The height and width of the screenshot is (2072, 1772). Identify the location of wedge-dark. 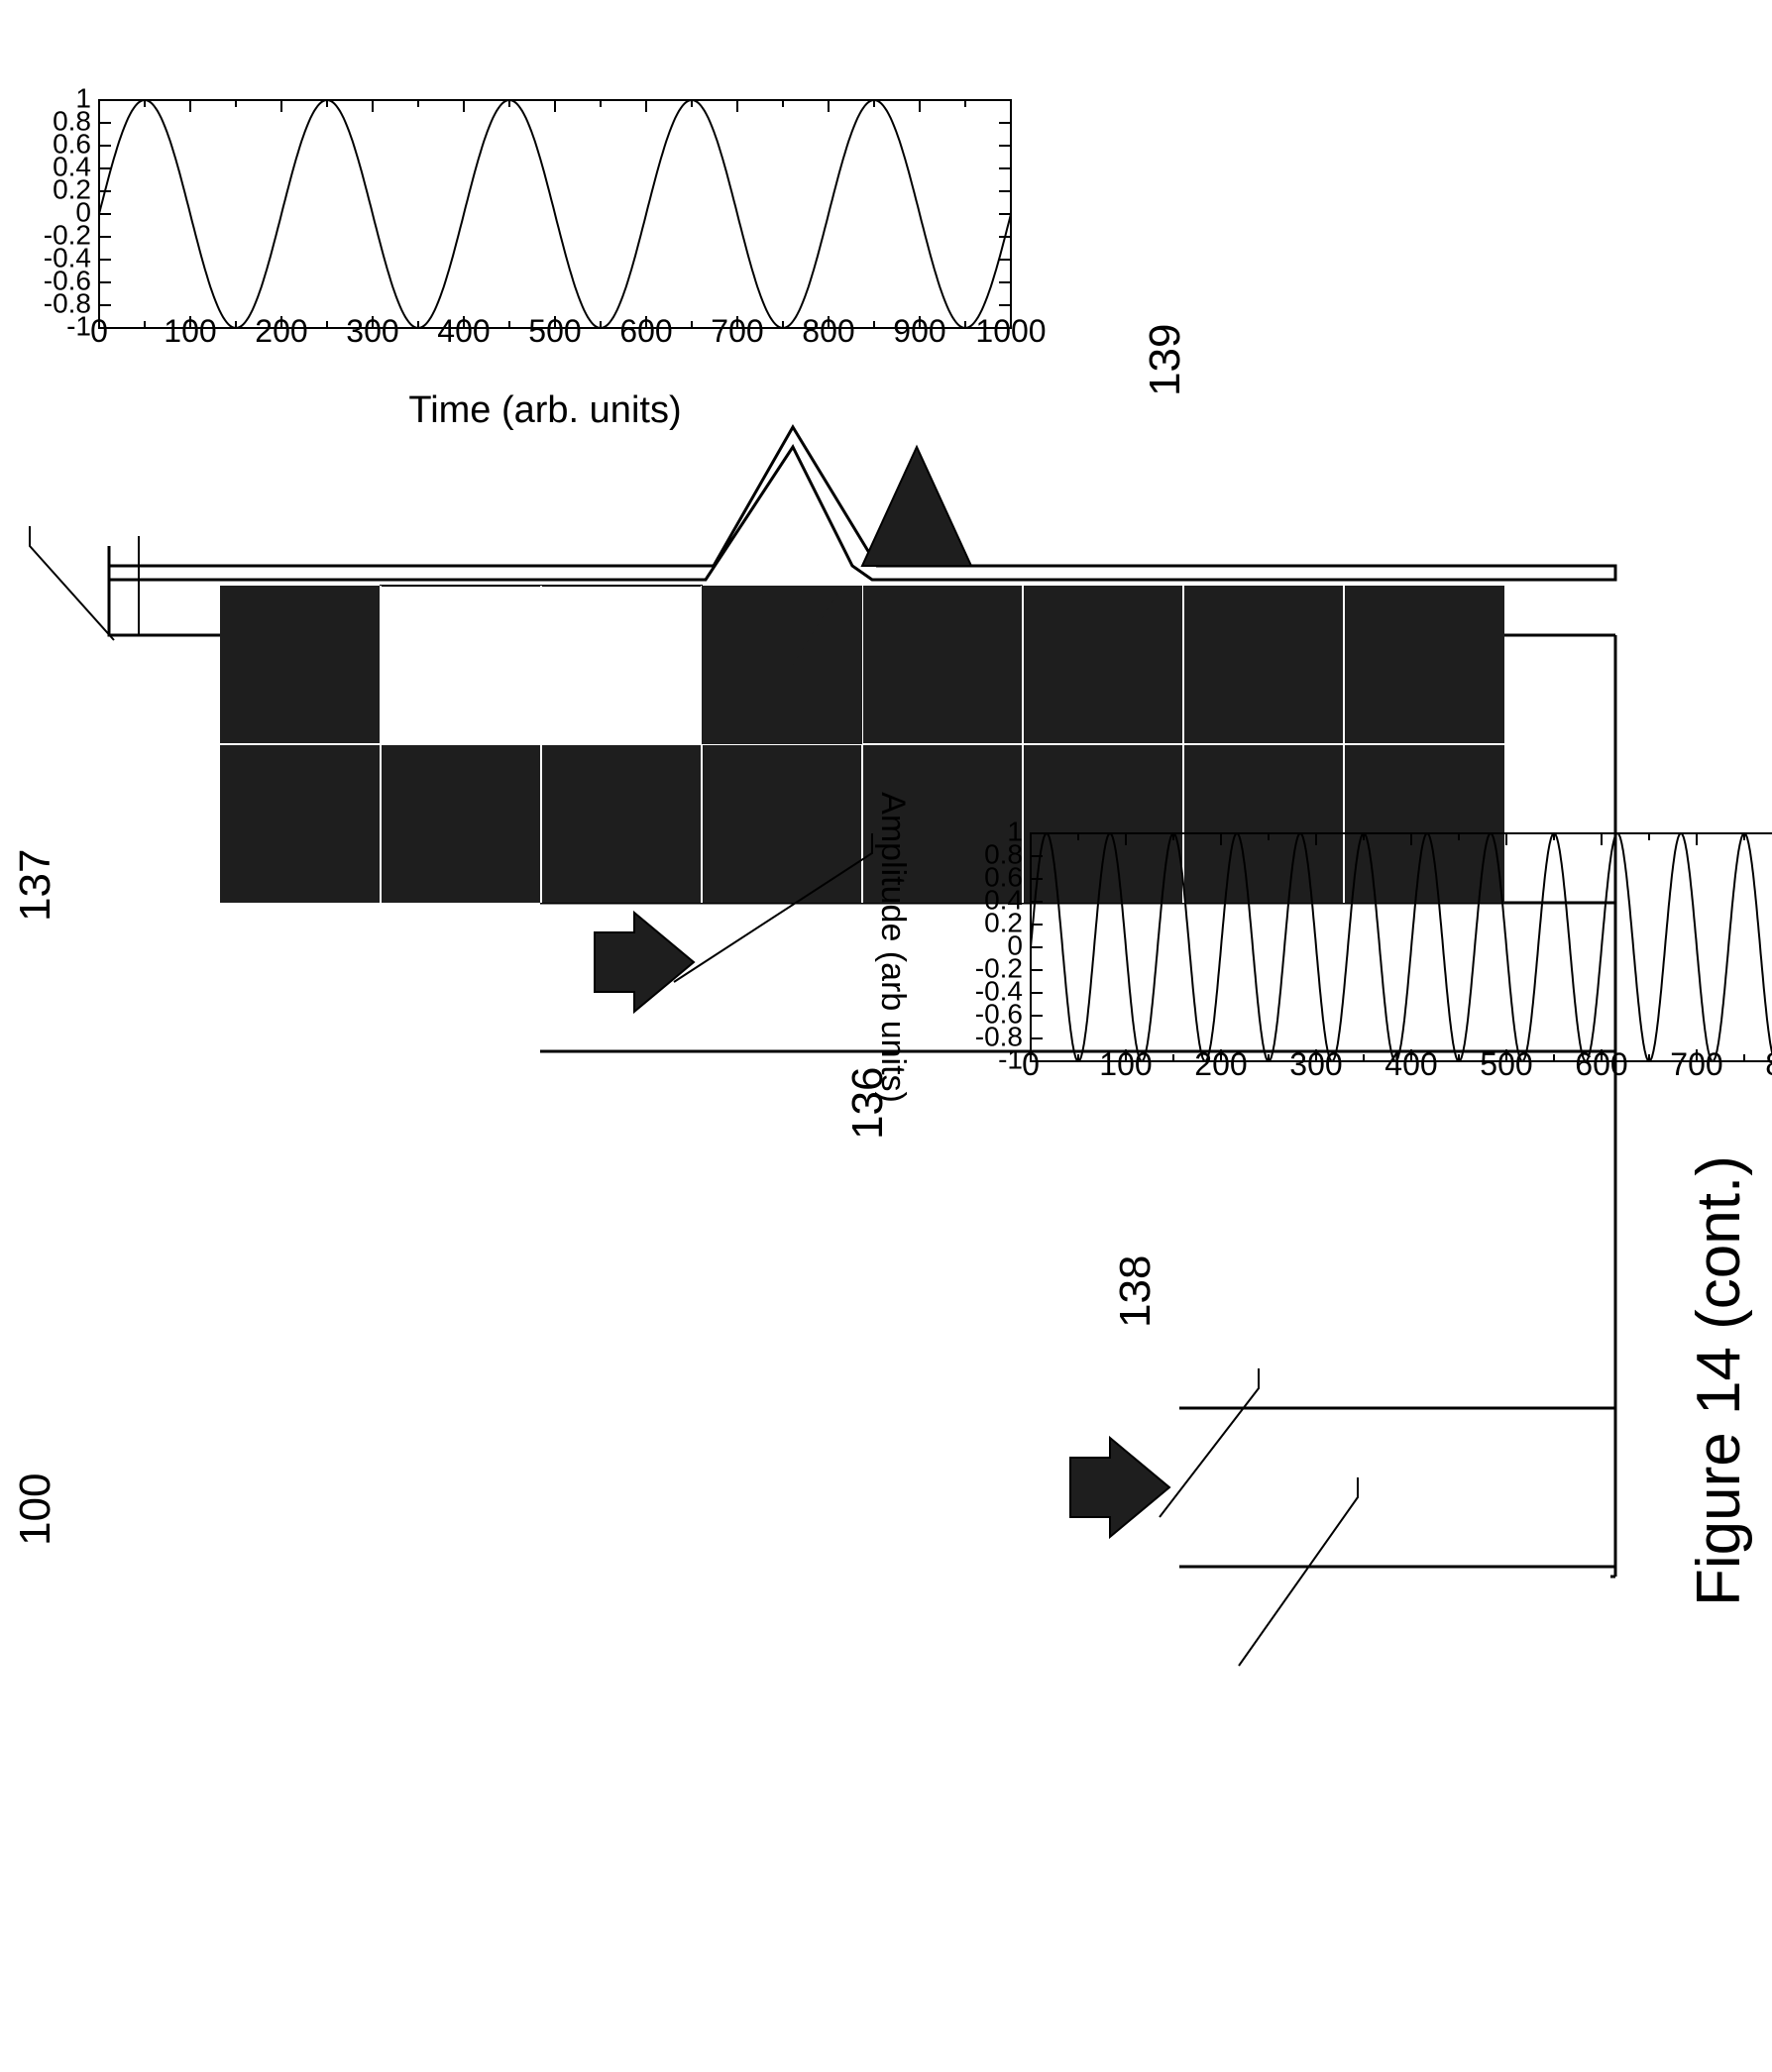
(782, 665).